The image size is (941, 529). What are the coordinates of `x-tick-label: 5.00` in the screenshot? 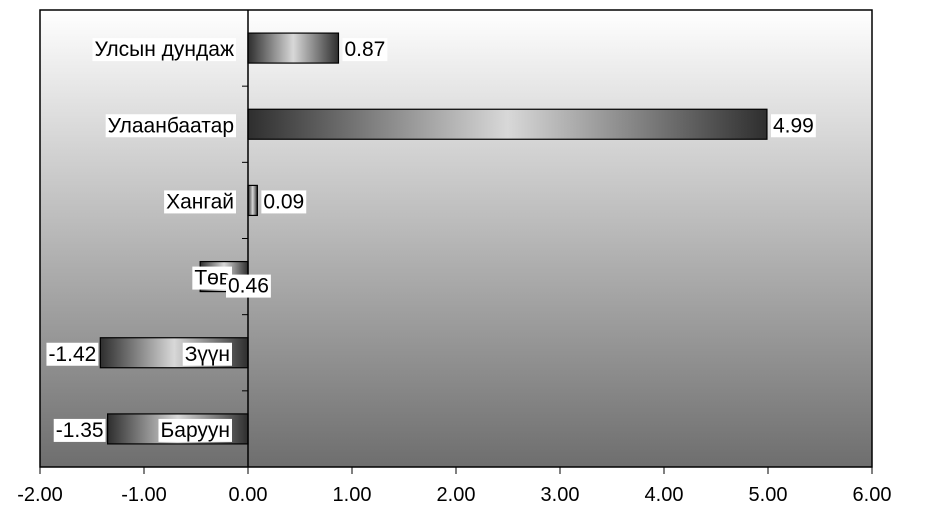 It's located at (768, 495).